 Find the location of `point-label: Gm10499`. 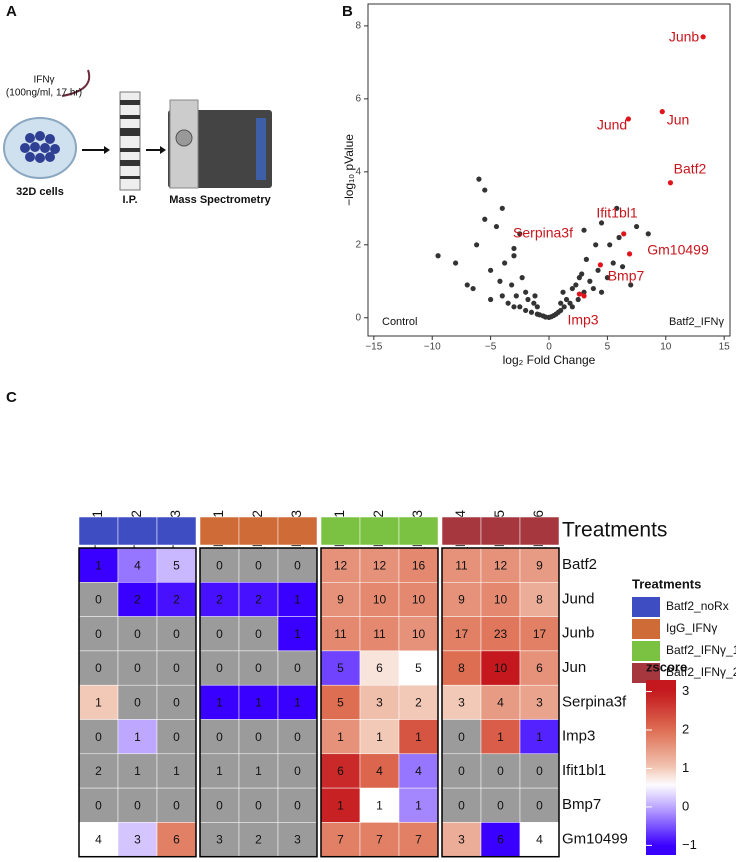

point-label: Gm10499 is located at coordinates (678, 250).